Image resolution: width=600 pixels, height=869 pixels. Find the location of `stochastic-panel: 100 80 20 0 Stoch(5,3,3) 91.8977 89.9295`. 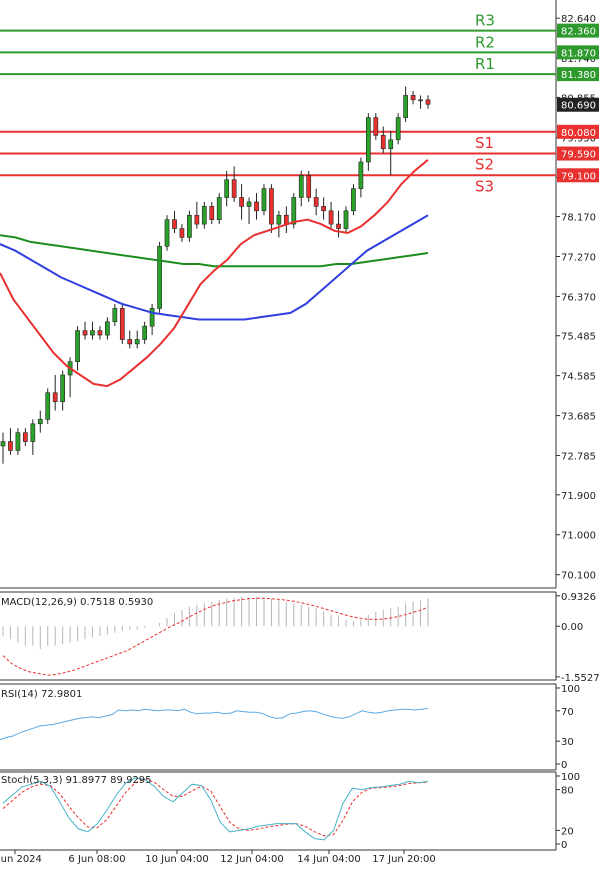

stochastic-panel: 100 80 20 0 Stoch(5,3,3) 91.8977 89.9295 is located at coordinates (290, 811).